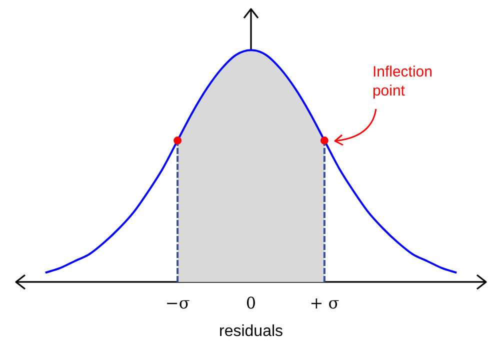 This screenshot has height=349, width=502. Describe the element at coordinates (251, 331) in the screenshot. I see `x-axis-title: residuals` at that location.